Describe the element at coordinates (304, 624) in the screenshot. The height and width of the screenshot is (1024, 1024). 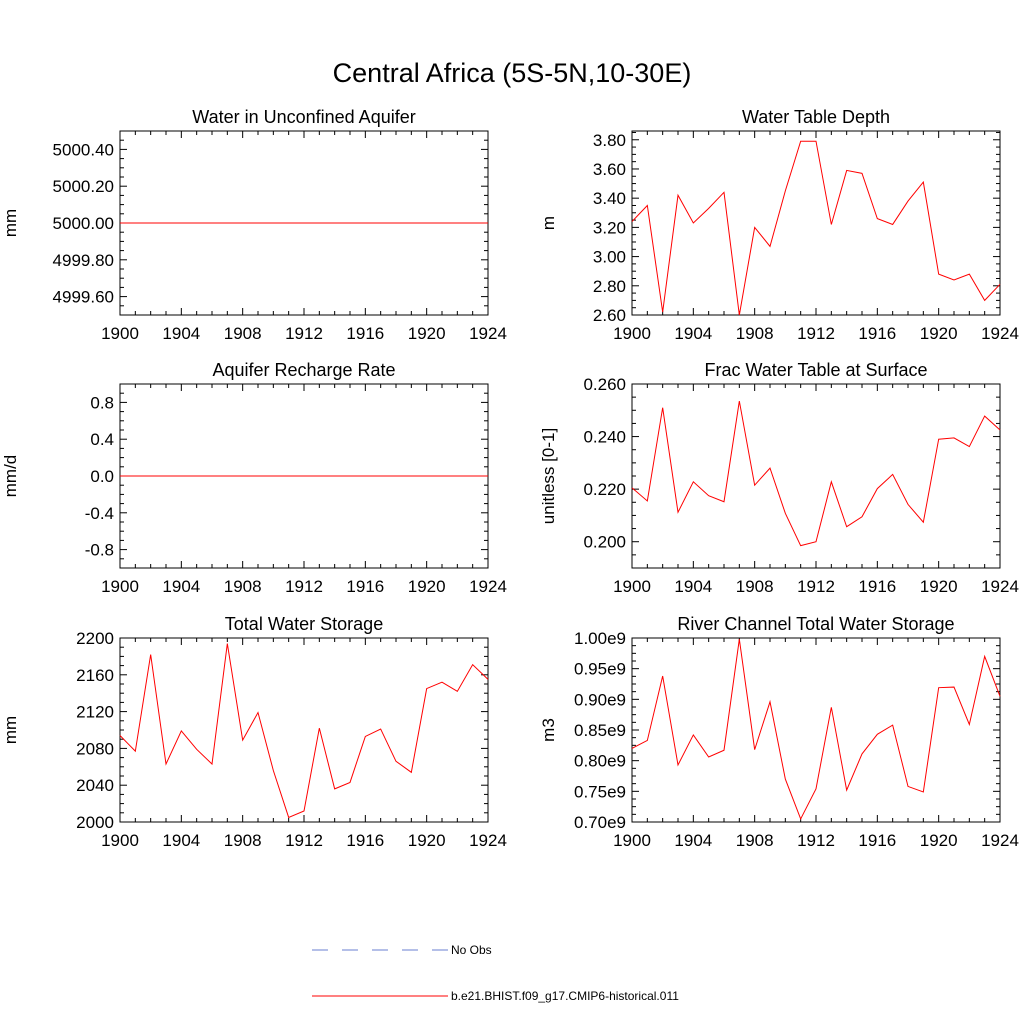
I see `panel-title: Total Water Storage` at that location.